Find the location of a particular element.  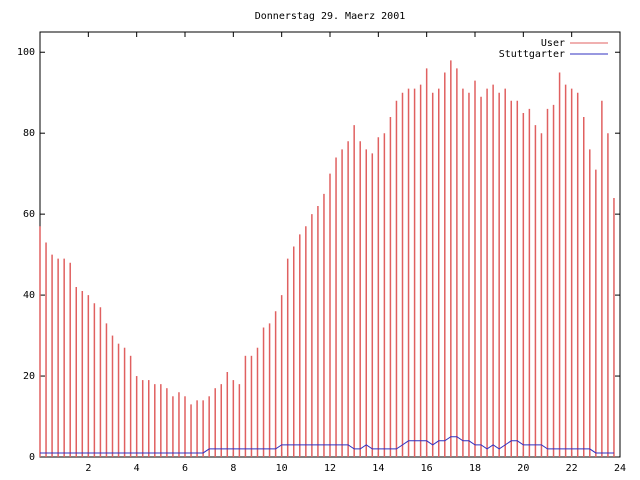

y-tick-label: 100 is located at coordinates (26, 52).